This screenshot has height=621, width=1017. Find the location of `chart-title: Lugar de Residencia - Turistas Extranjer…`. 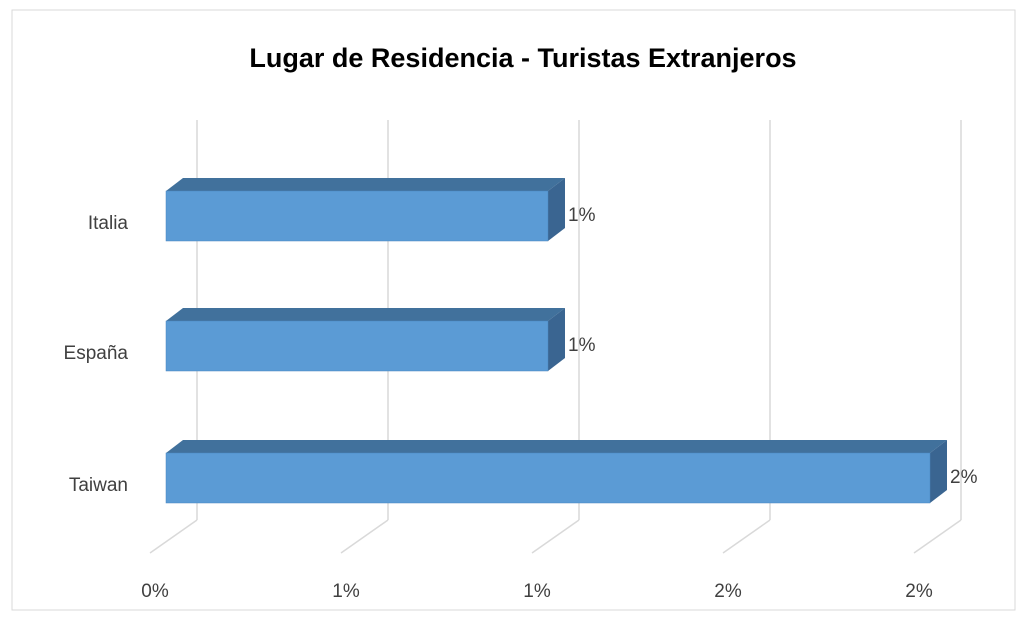

chart-title: Lugar de Residencia - Turistas Extranjer… is located at coordinates (522, 58).